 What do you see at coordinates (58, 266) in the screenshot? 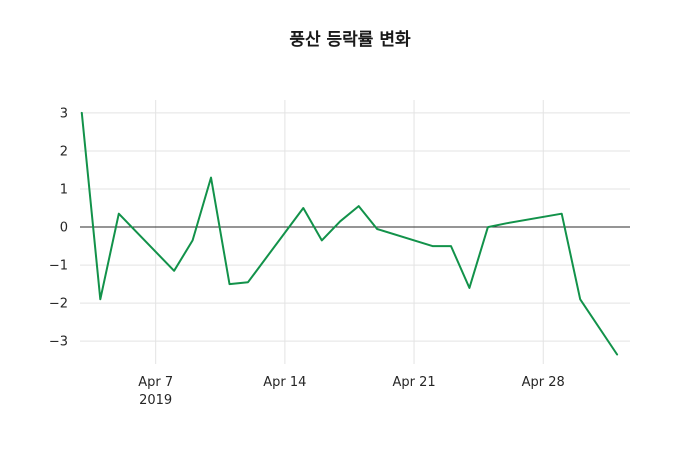
I see `y-tick-label: −1` at bounding box center [58, 266].